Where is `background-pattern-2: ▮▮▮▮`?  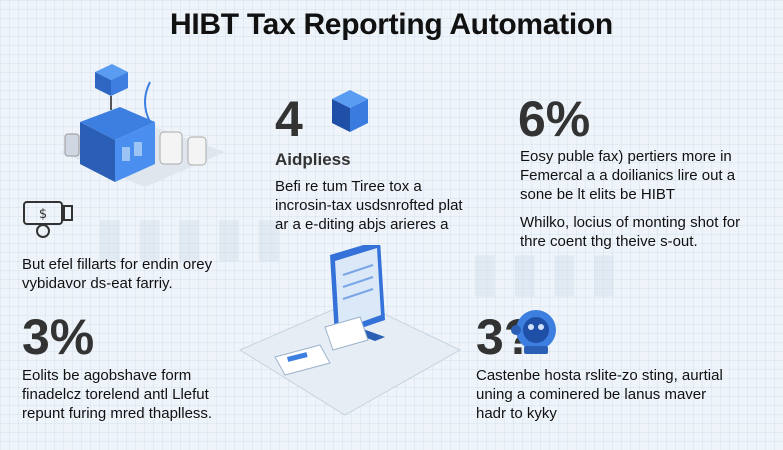
background-pattern-2: ▮▮▮▮ is located at coordinates (549, 271).